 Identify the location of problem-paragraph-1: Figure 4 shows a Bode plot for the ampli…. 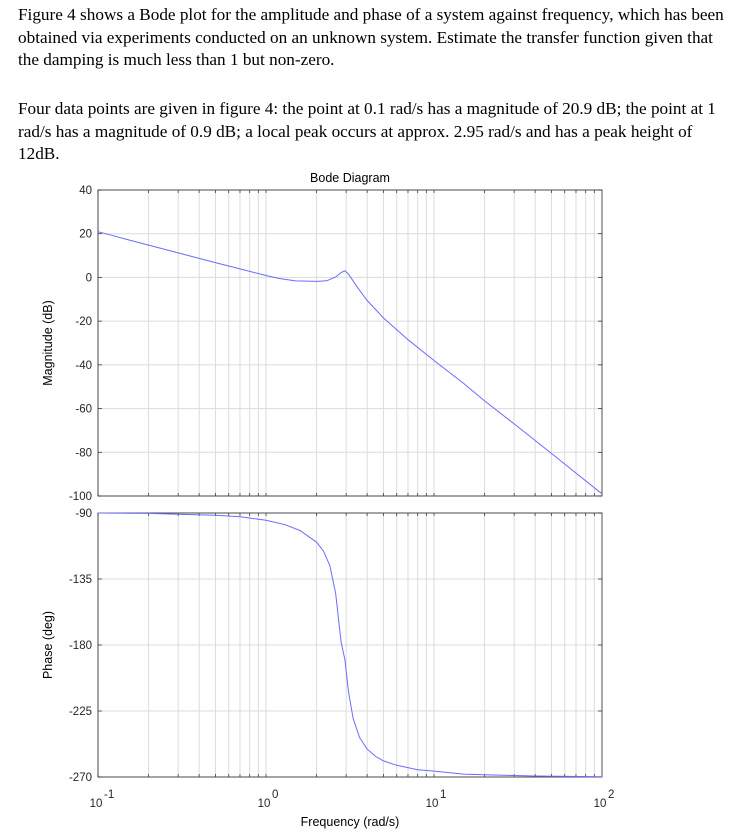
(371, 37).